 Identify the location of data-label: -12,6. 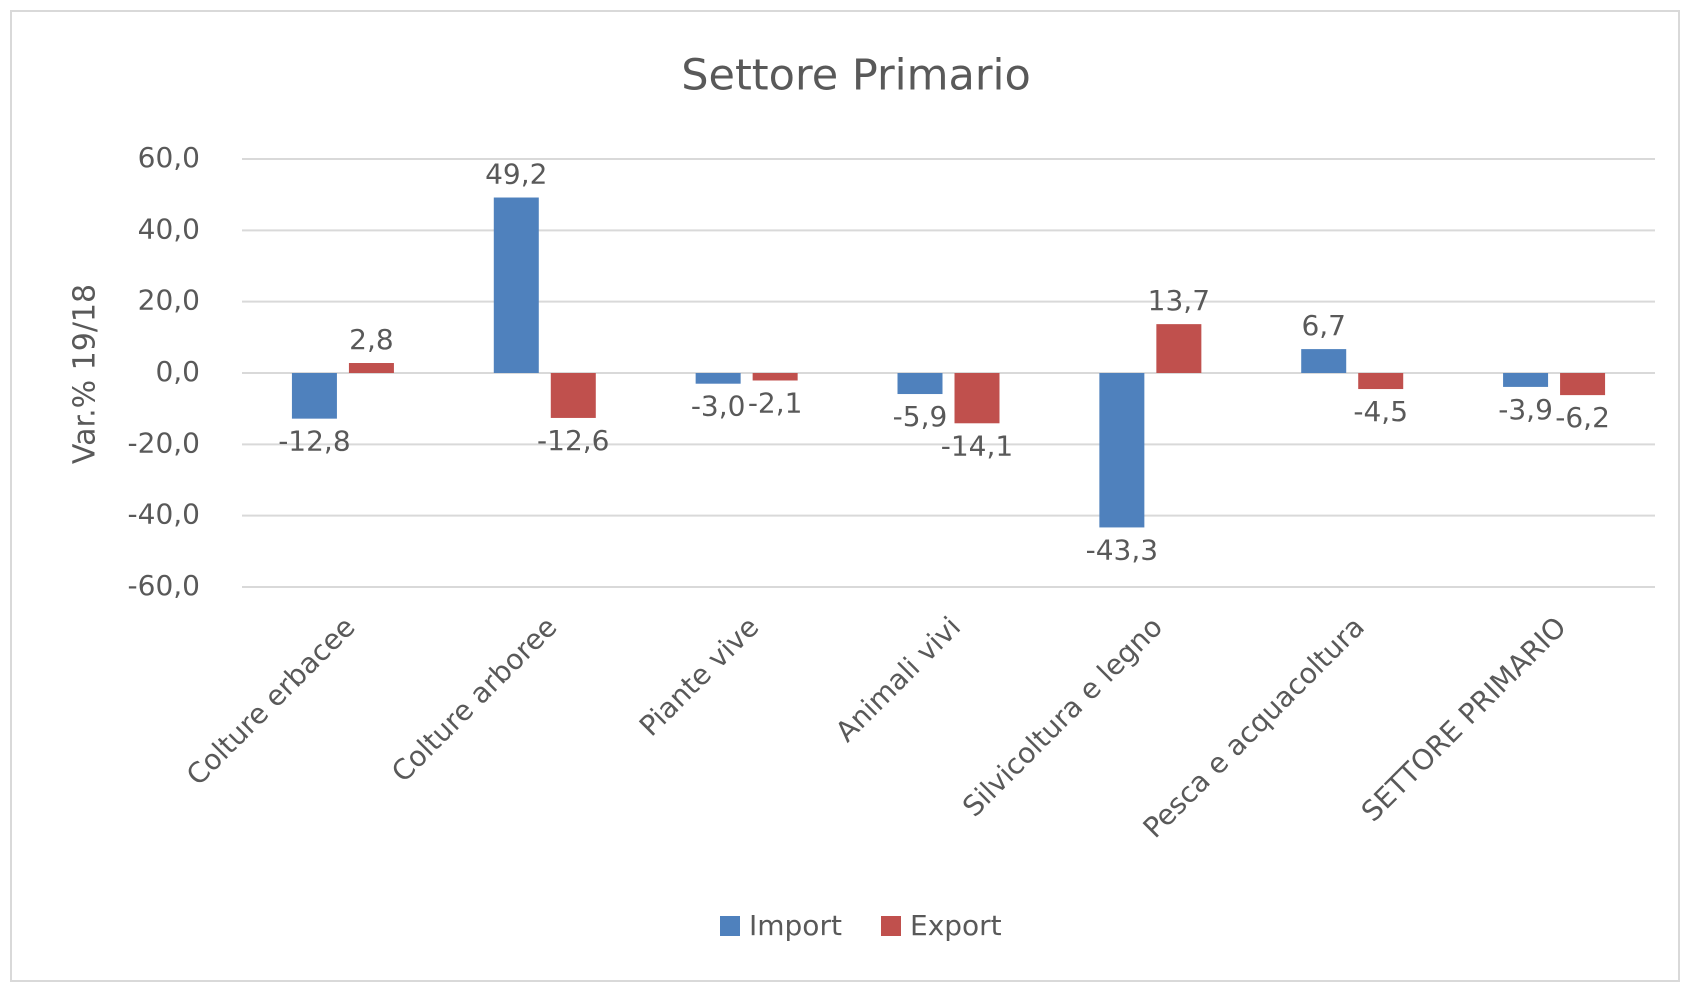
(573, 440).